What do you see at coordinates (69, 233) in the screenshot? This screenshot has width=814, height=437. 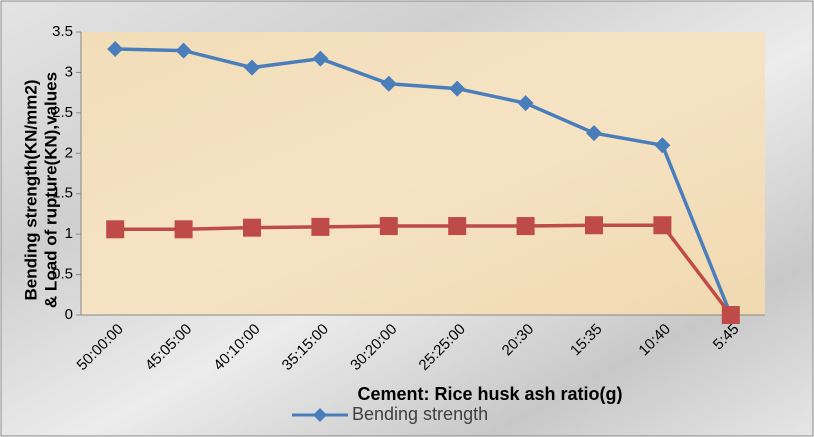 I see `y-tick-label: 1` at bounding box center [69, 233].